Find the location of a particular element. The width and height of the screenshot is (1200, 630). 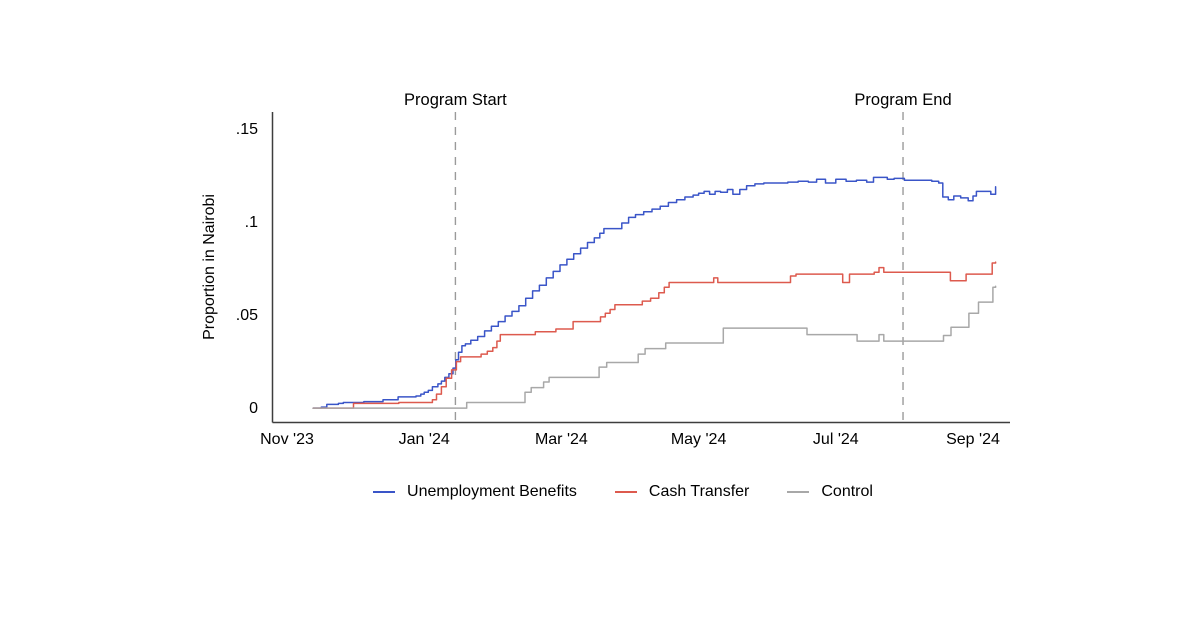

x-tick-label: Mar '24 is located at coordinates (561, 439).